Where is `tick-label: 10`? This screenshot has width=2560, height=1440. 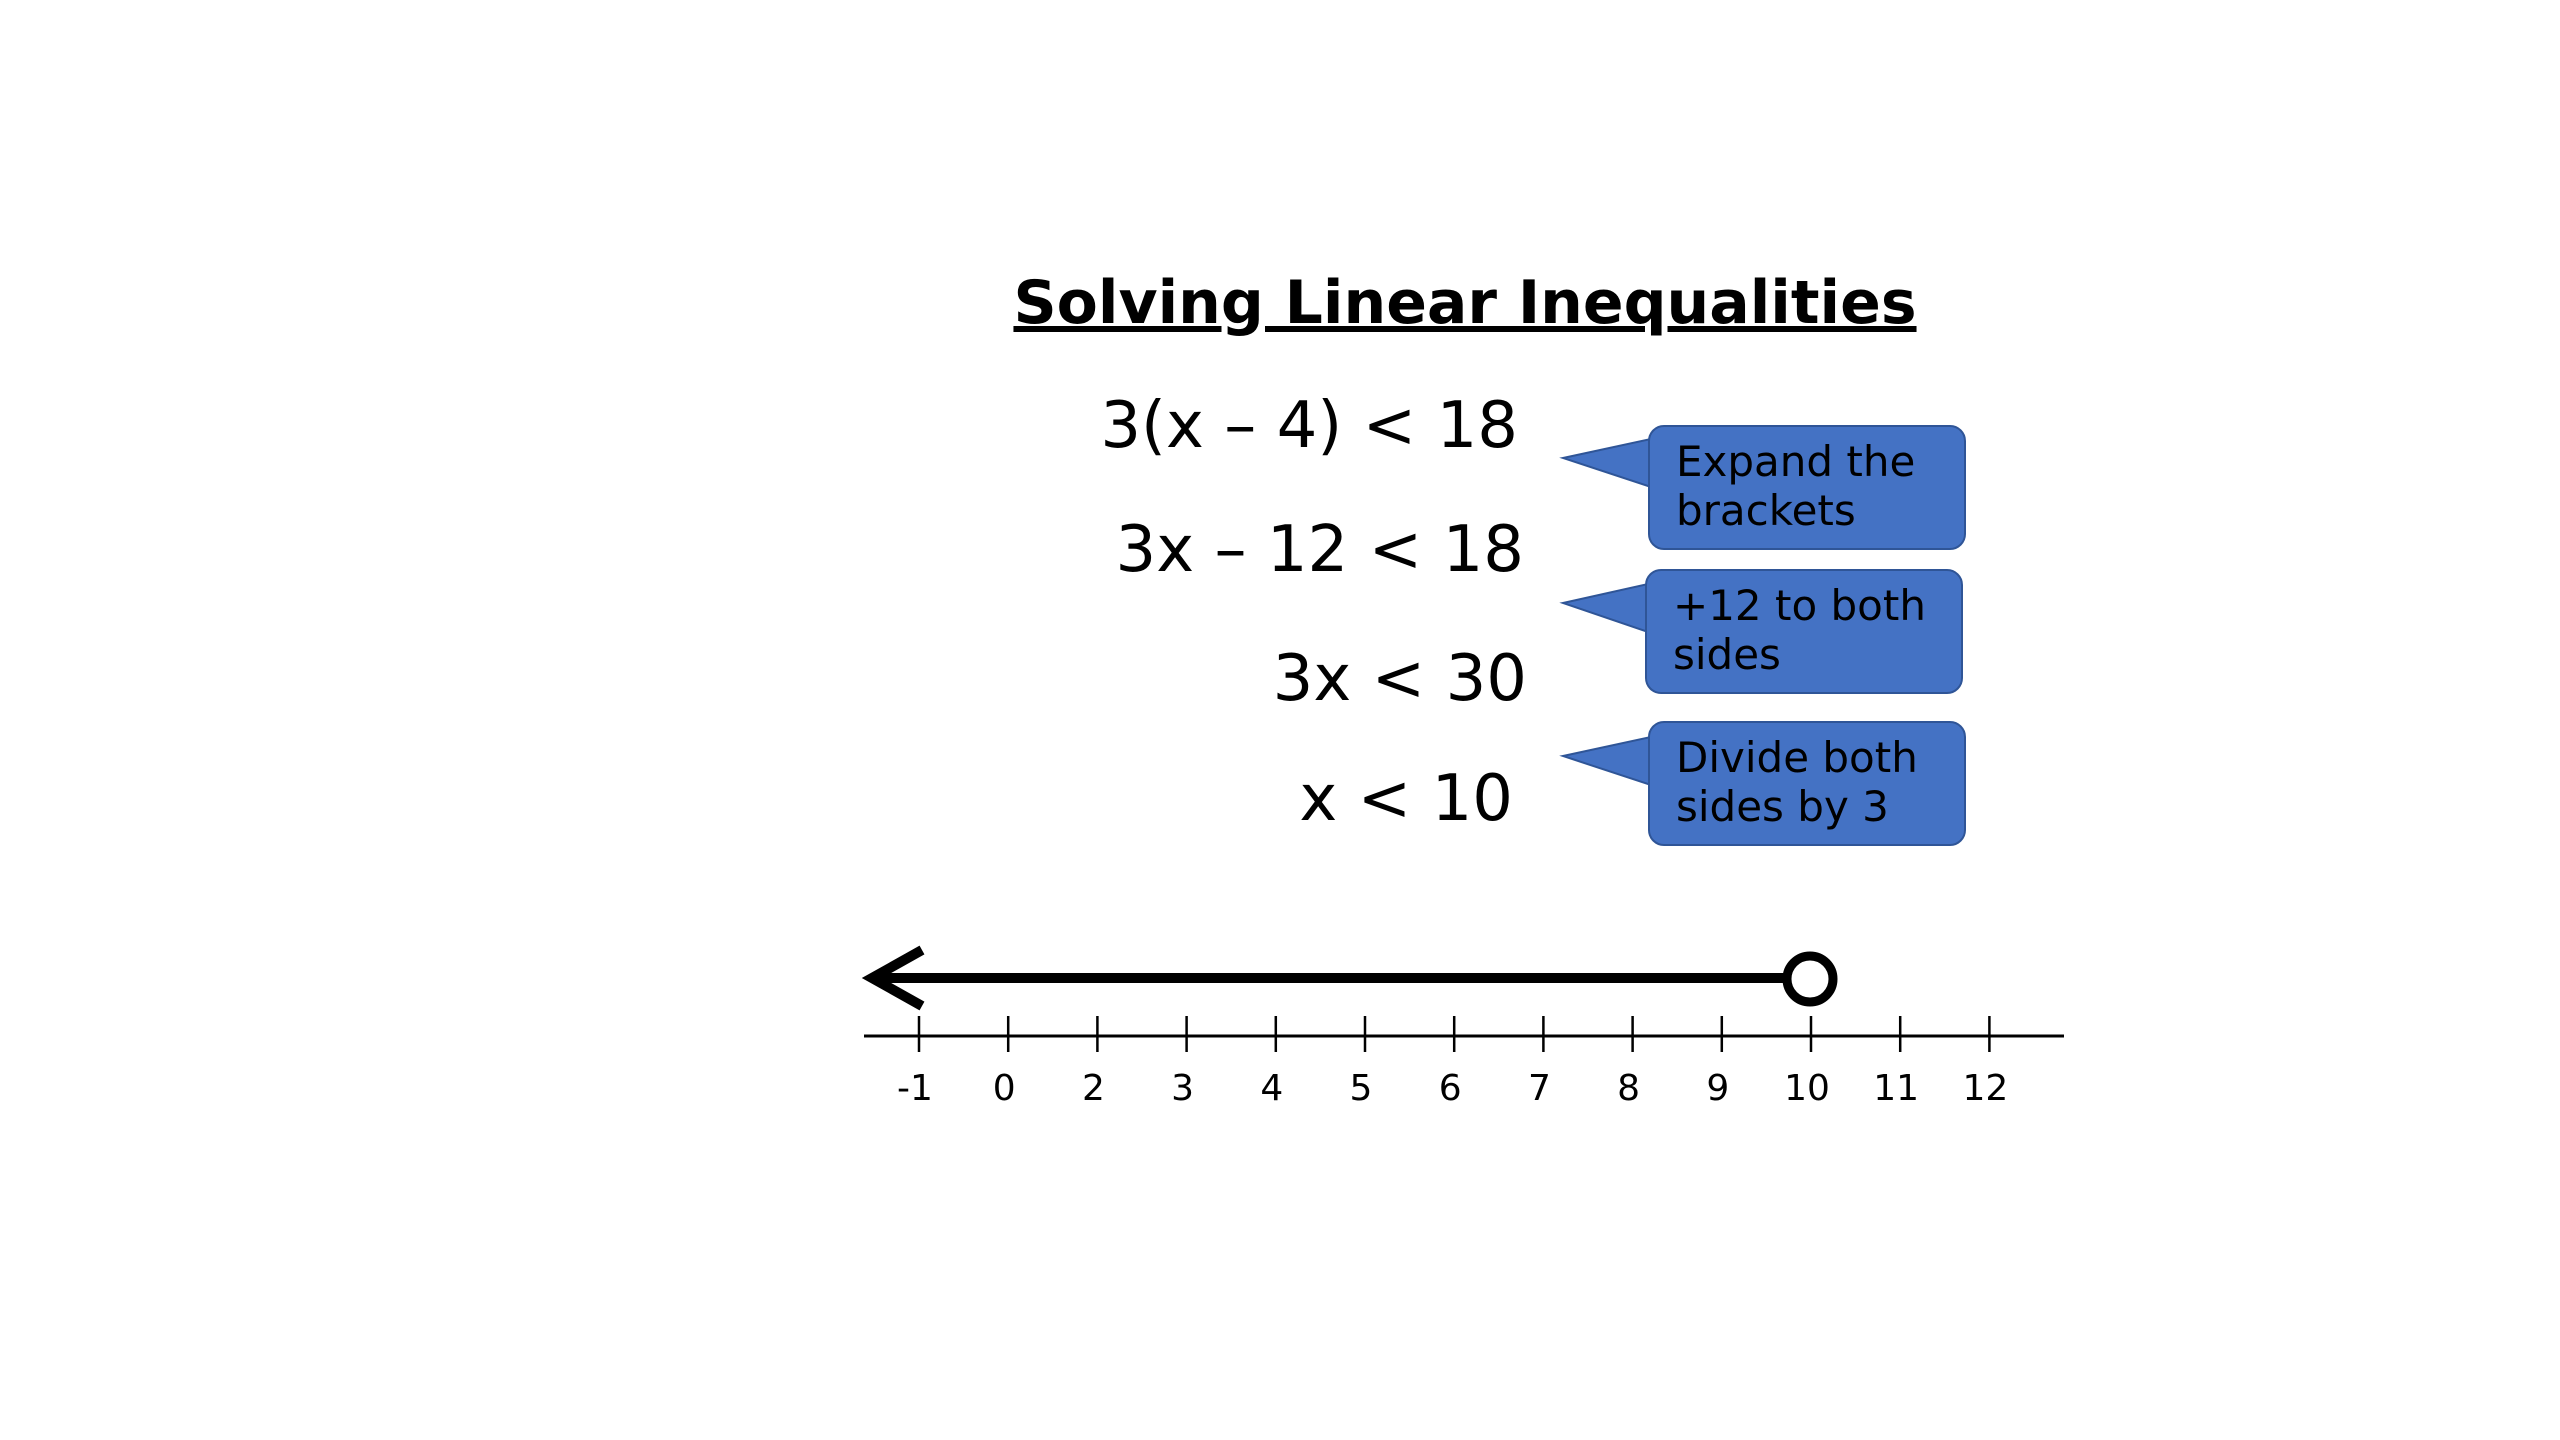
tick-label: 10 is located at coordinates (1807, 1088).